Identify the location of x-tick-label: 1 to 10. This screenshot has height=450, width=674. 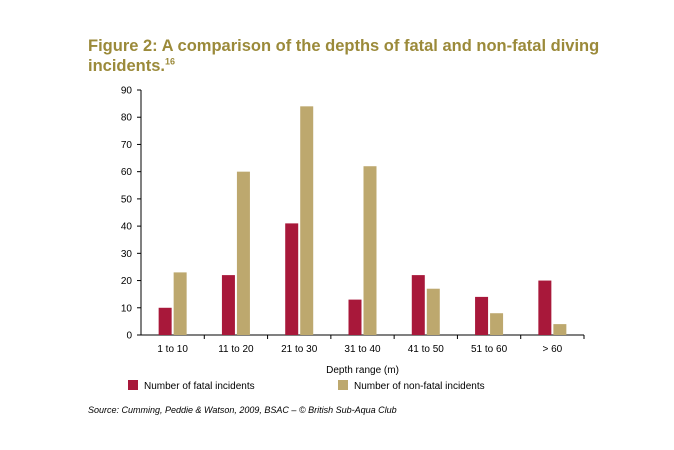
(172, 349).